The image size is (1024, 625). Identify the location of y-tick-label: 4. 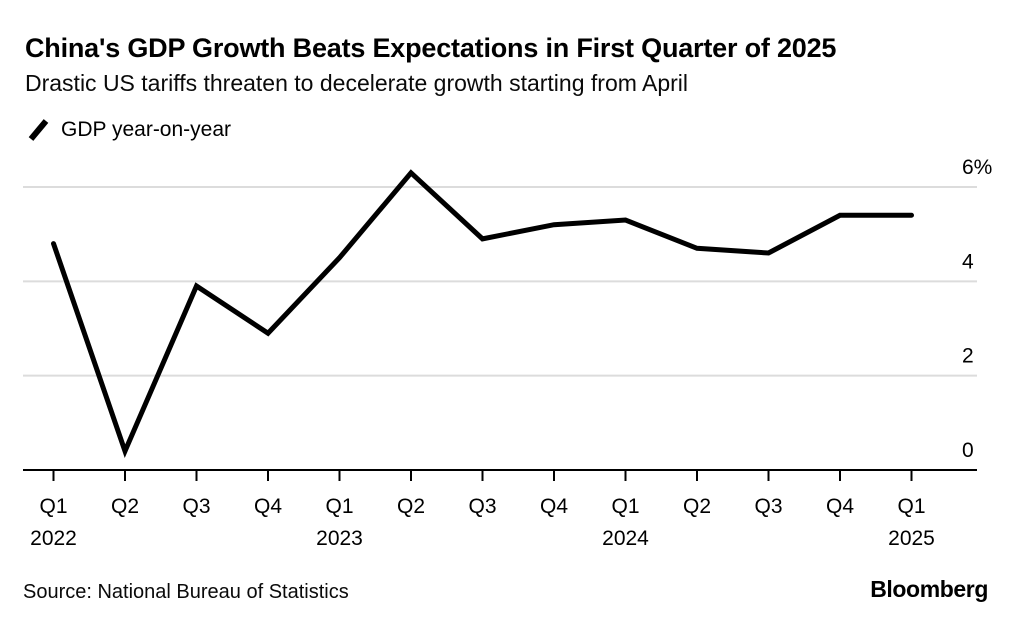
(968, 261).